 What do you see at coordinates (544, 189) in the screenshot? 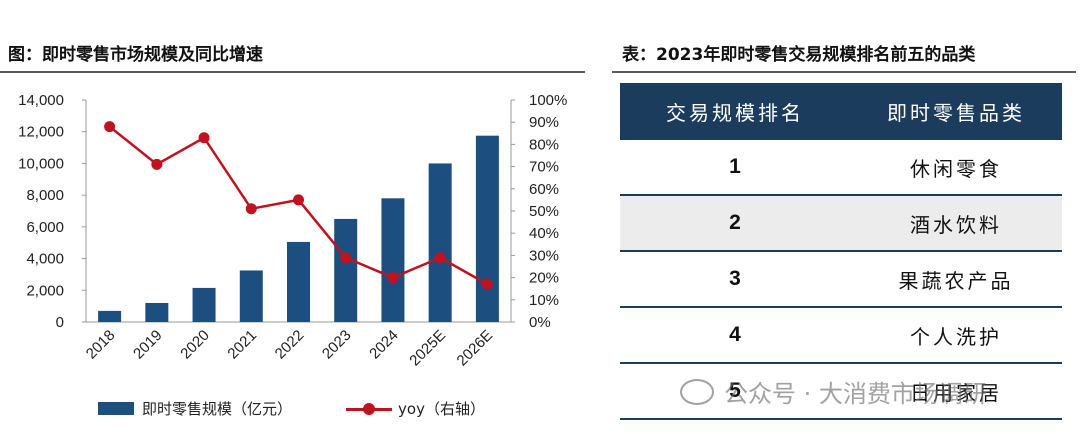
I see `y-right-tick-label: 60%` at bounding box center [544, 189].